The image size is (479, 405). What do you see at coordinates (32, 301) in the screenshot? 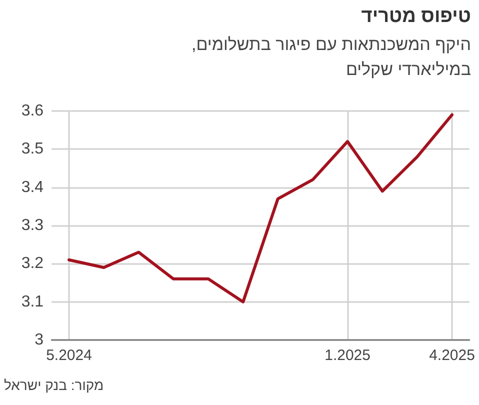
I see `y-tick-label: 3.1` at bounding box center [32, 301].